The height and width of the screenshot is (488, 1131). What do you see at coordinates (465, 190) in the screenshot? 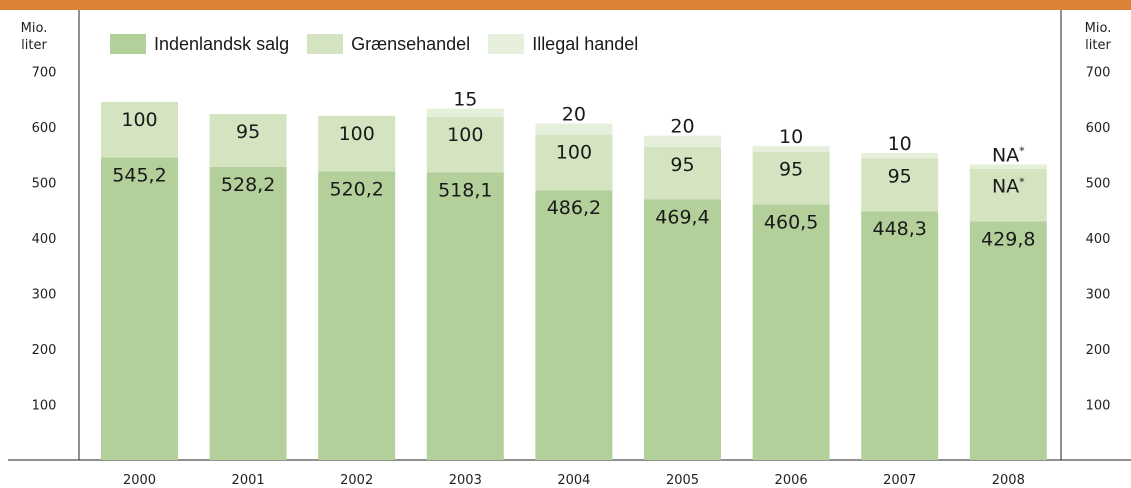
I see `data-label: 518,1` at bounding box center [465, 190].